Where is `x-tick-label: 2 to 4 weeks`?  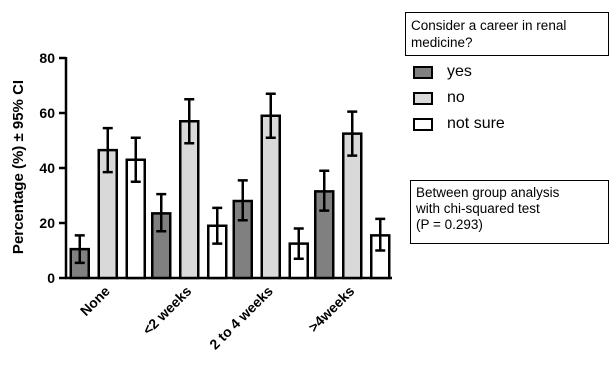
x-tick-label: 2 to 4 weeks is located at coordinates (241, 318).